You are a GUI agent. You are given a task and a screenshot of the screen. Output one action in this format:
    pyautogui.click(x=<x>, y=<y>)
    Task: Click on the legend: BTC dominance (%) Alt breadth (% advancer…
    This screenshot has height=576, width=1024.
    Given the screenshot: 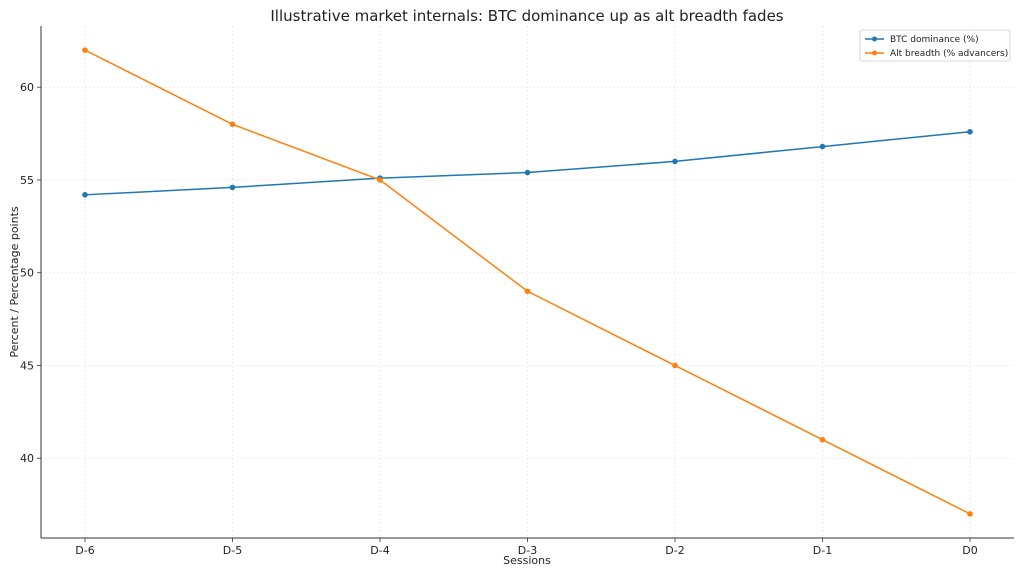 What is the action you would take?
    pyautogui.click(x=935, y=45)
    